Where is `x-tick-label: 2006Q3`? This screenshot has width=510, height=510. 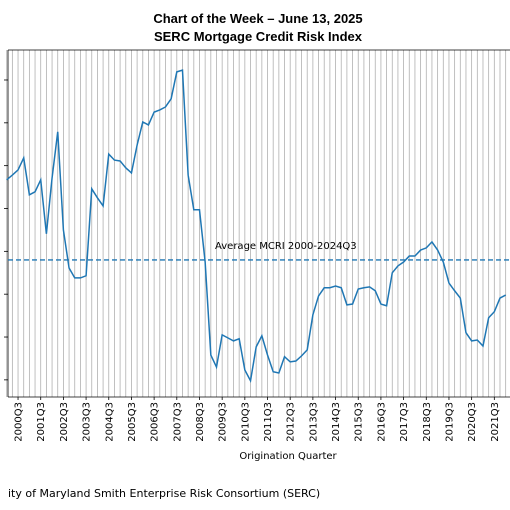
x-tick-label: 2006Q3 is located at coordinates (155, 422).